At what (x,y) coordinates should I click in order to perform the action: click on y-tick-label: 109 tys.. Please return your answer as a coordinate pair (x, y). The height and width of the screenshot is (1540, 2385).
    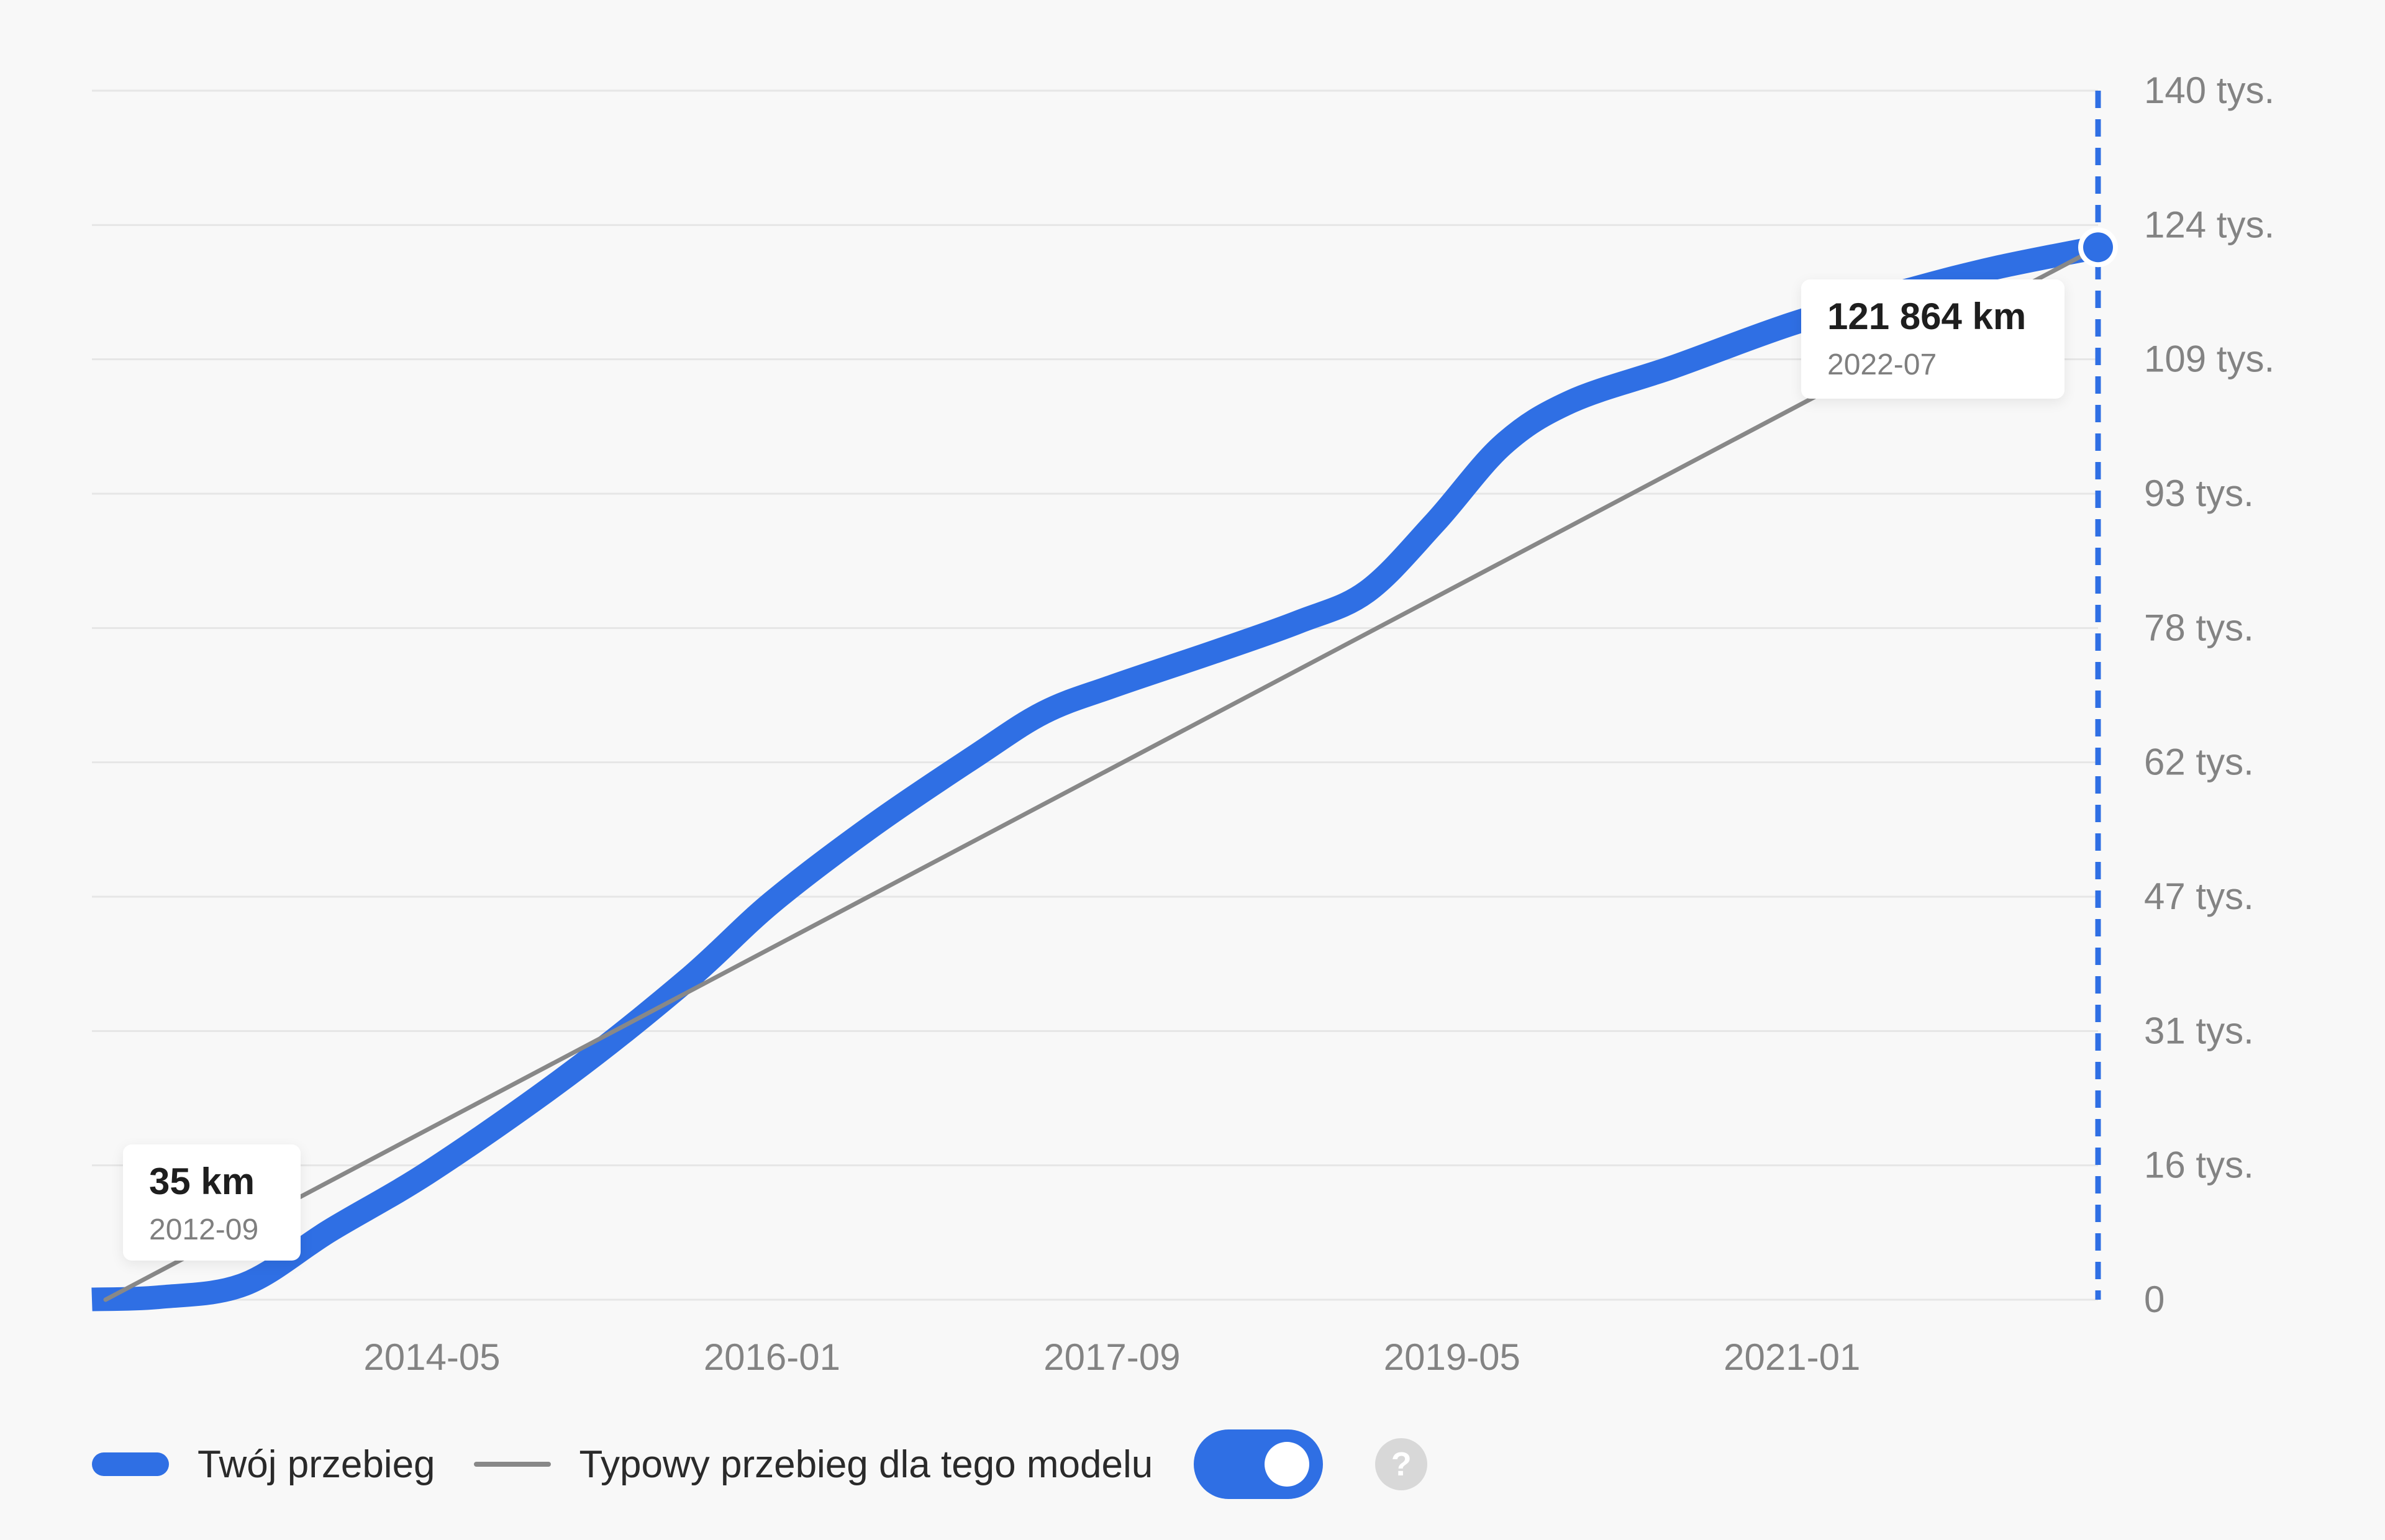
    Looking at the image, I should click on (2209, 359).